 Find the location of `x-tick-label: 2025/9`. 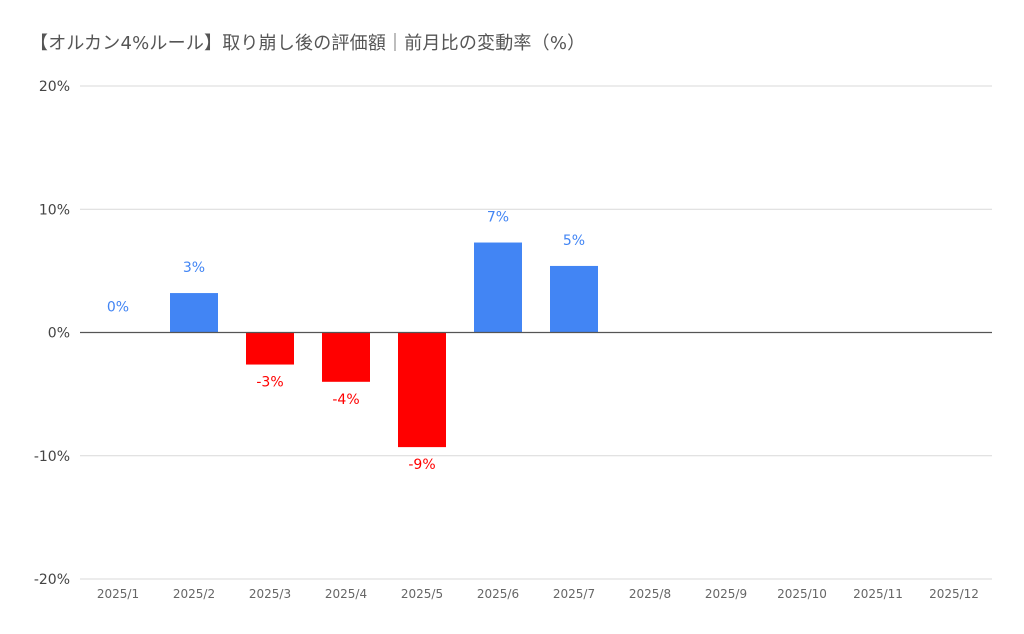

x-tick-label: 2025/9 is located at coordinates (726, 594).